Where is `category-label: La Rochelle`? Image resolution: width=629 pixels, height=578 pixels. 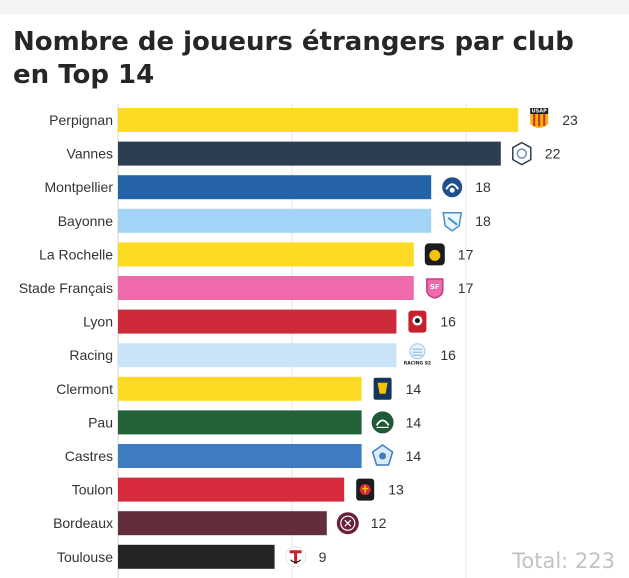
category-label: La Rochelle is located at coordinates (76, 254).